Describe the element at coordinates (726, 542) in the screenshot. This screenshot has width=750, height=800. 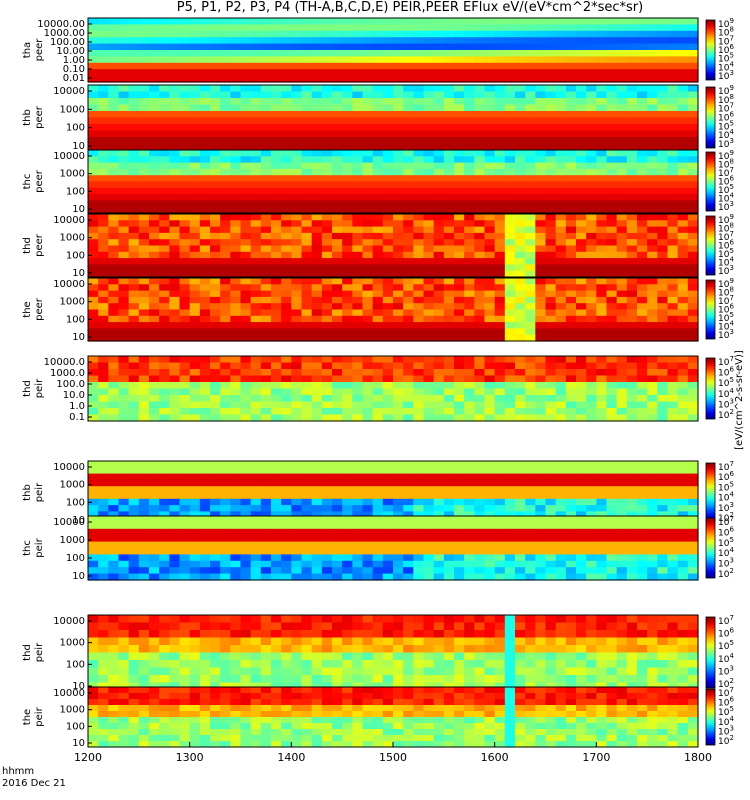
I see `colorbar-tick-label: 10⁵` at that location.